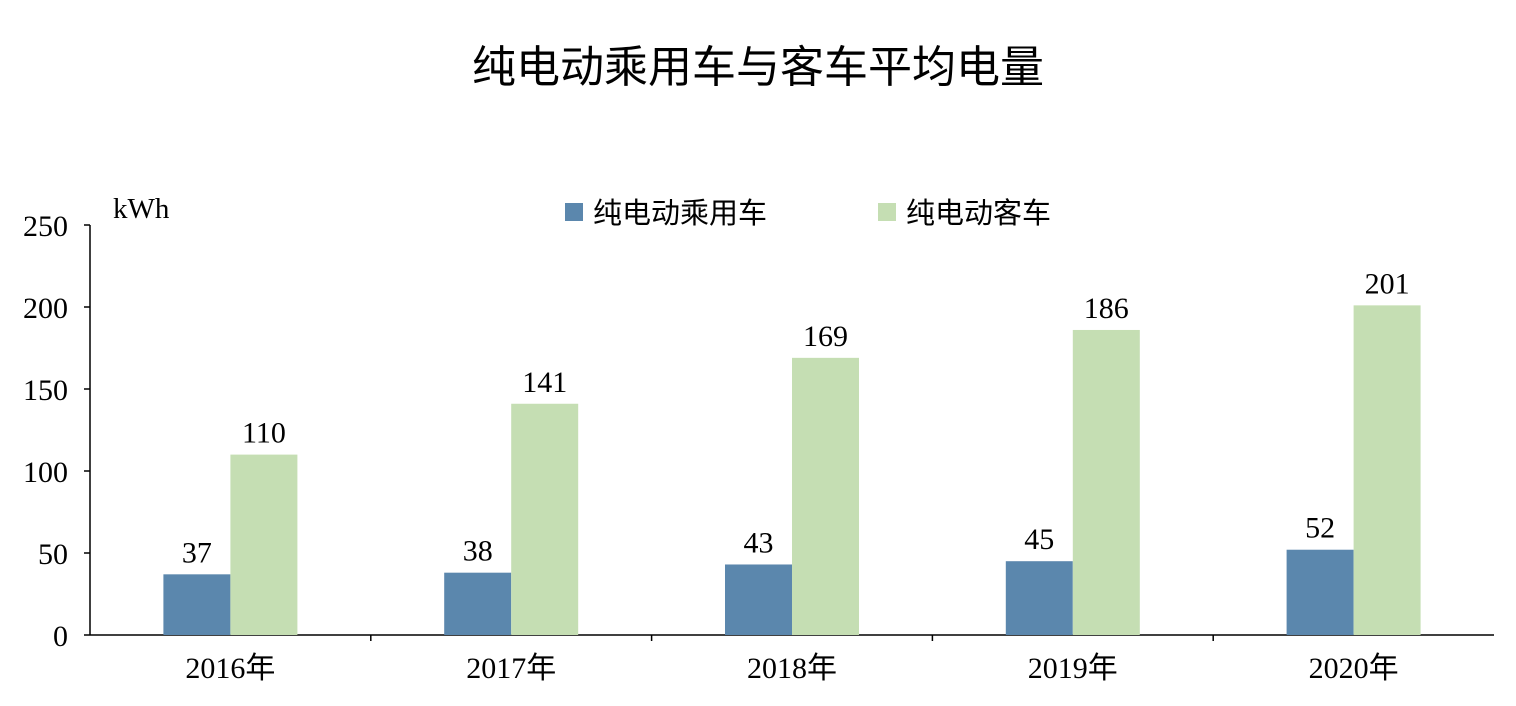  What do you see at coordinates (808, 213) in the screenshot?
I see `legend: 纯电动乘用车 纯电动客车` at bounding box center [808, 213].